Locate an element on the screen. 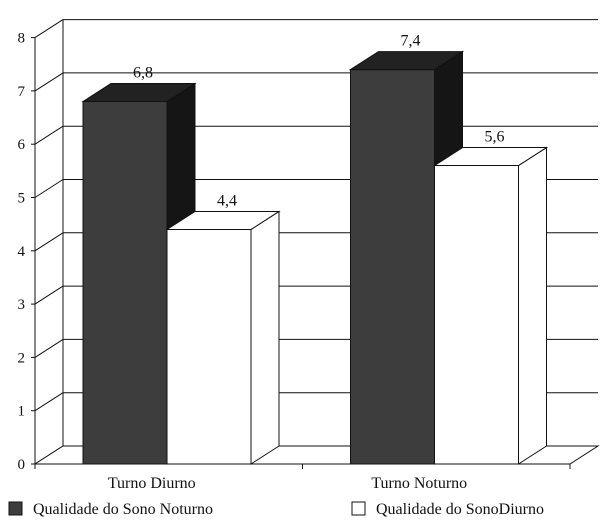 This screenshot has width=600, height=528. legend-label: Qualidade do Sono Noturno is located at coordinates (123, 509).